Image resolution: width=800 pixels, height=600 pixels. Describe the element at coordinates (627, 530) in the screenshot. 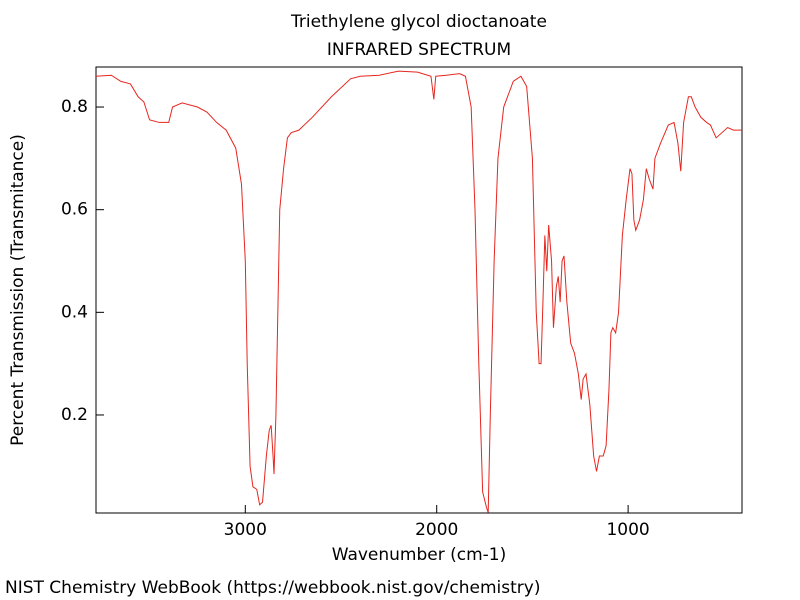

I see `x-tick-label: 1000` at that location.